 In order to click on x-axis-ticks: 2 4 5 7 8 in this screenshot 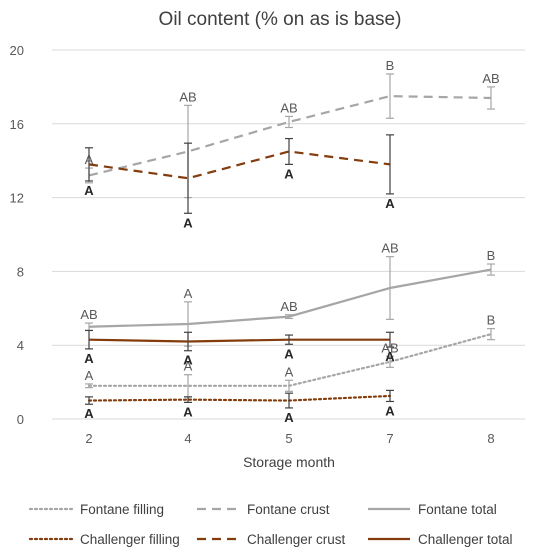, I will do `click(289, 438)`.